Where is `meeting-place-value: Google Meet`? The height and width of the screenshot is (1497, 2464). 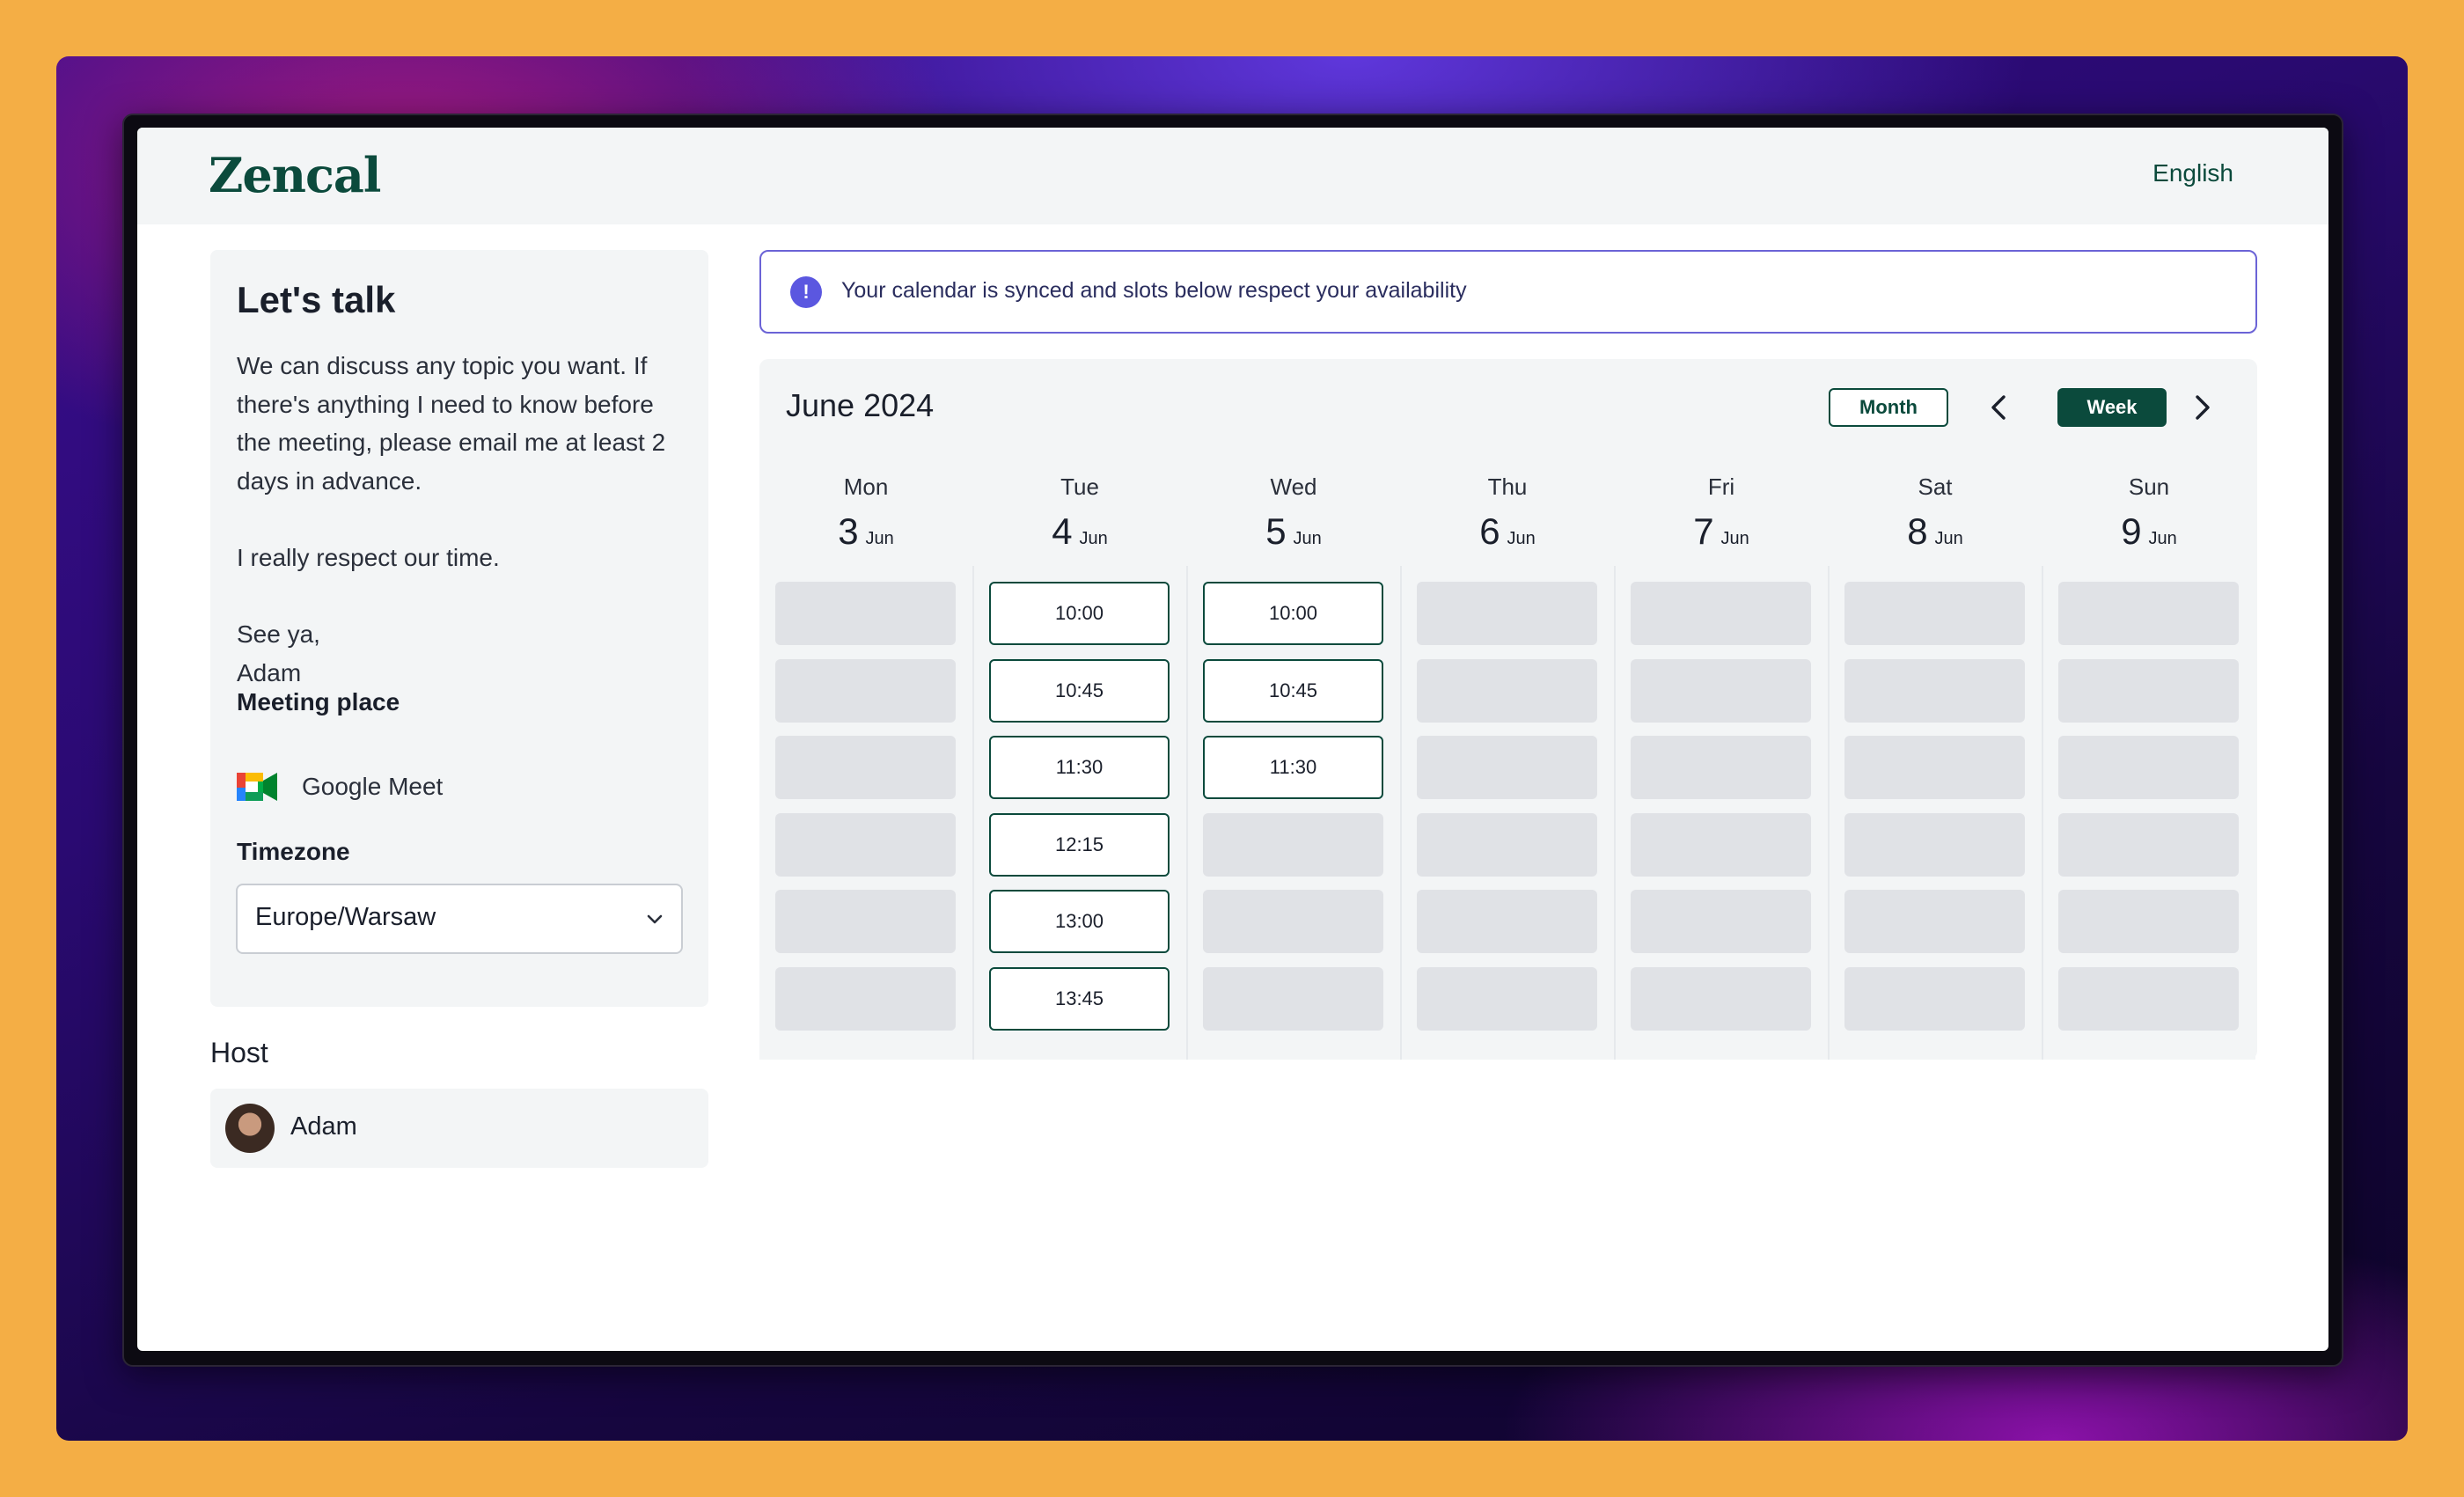 meeting-place-value: Google Meet is located at coordinates (373, 786).